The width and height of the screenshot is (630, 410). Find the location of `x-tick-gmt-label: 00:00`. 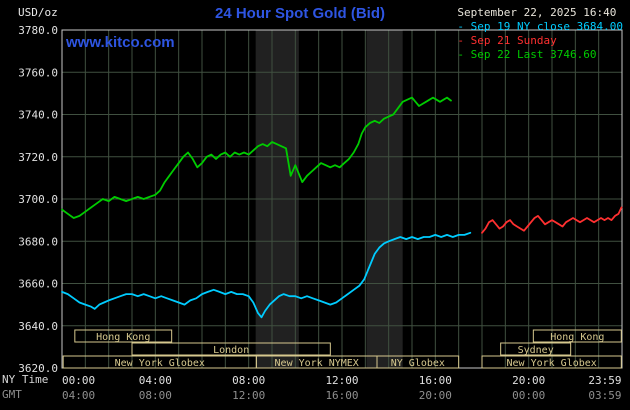

x-tick-gmt-label: 00:00 is located at coordinates (528, 395).